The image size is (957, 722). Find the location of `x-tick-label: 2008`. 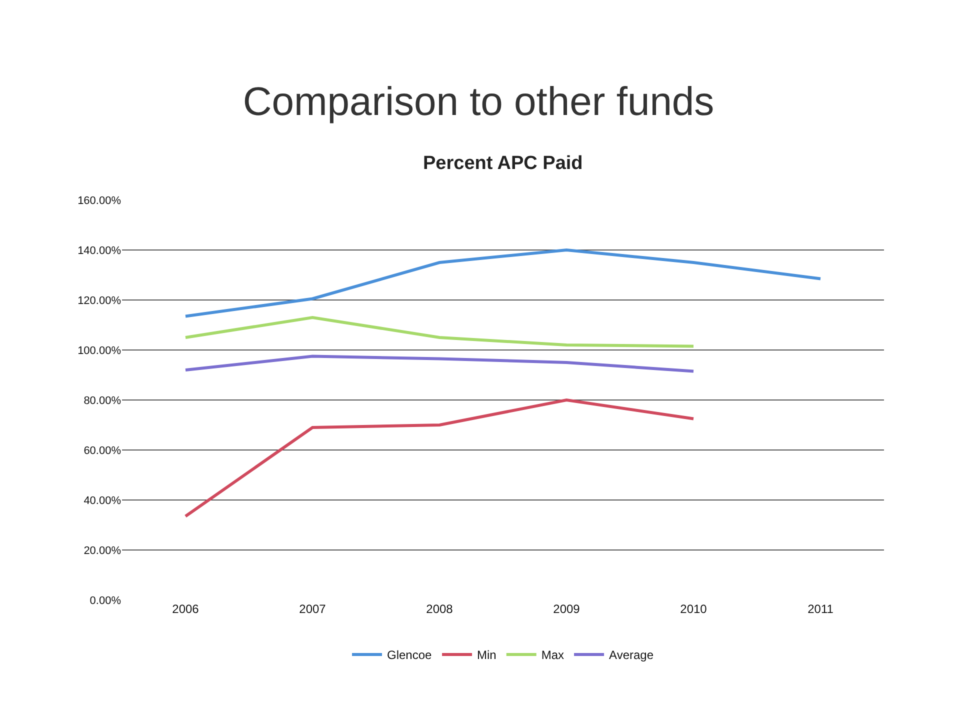

x-tick-label: 2008 is located at coordinates (440, 609).